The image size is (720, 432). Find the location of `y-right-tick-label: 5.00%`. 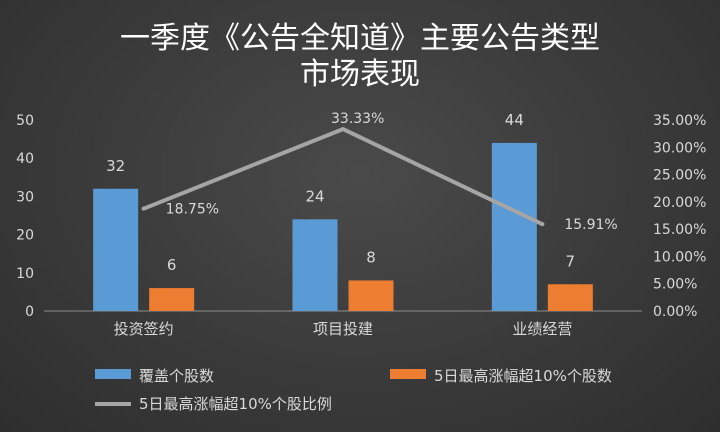

y-right-tick-label: 5.00% is located at coordinates (675, 285).